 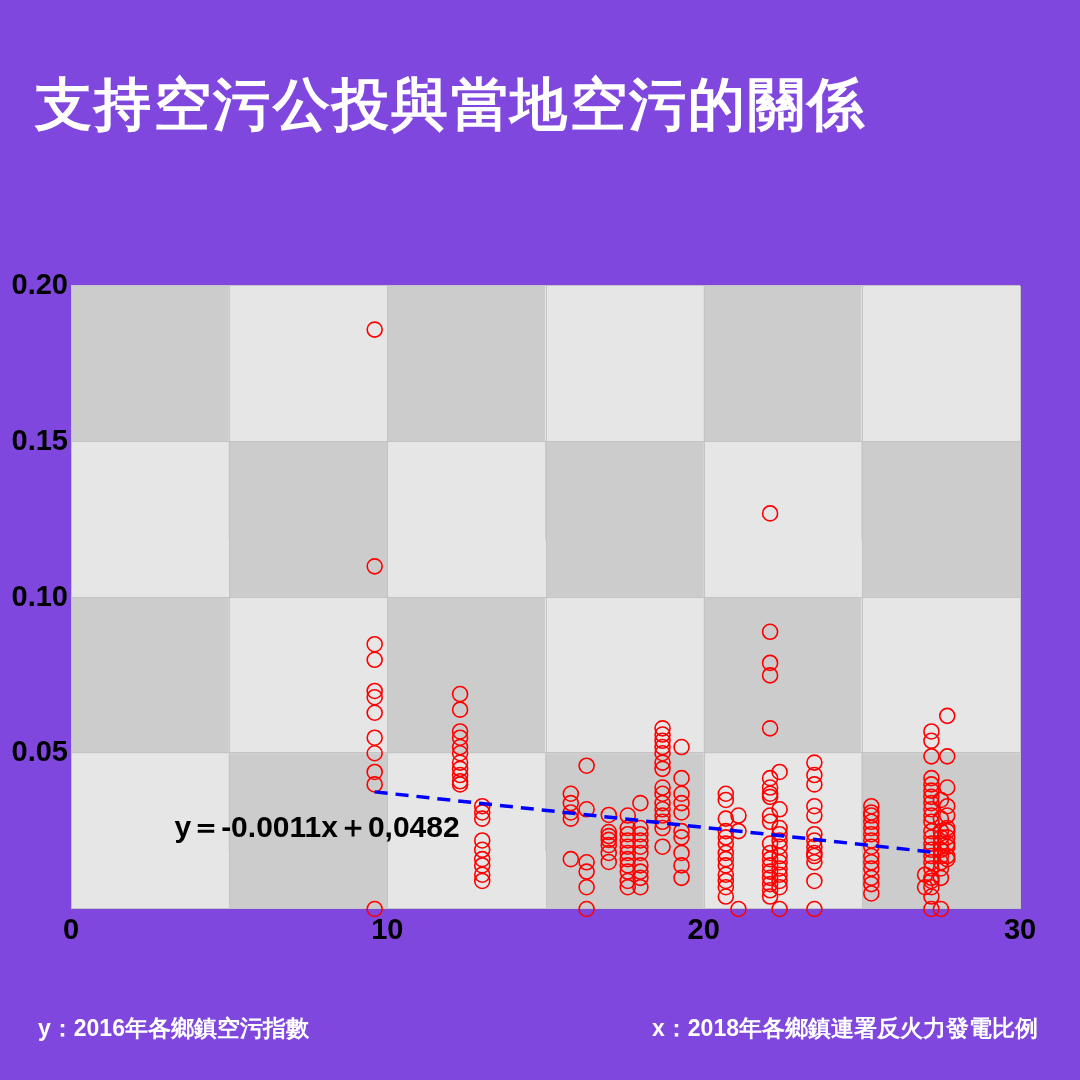 I want to click on y-axis-title: y：2016年各鄉鎮空污指數, so click(x=173, y=1028).